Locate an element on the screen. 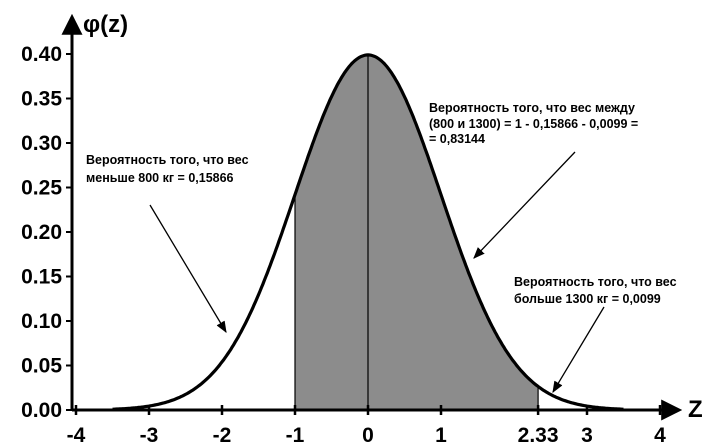  y-tick-label: 0.10 is located at coordinates (41, 321).